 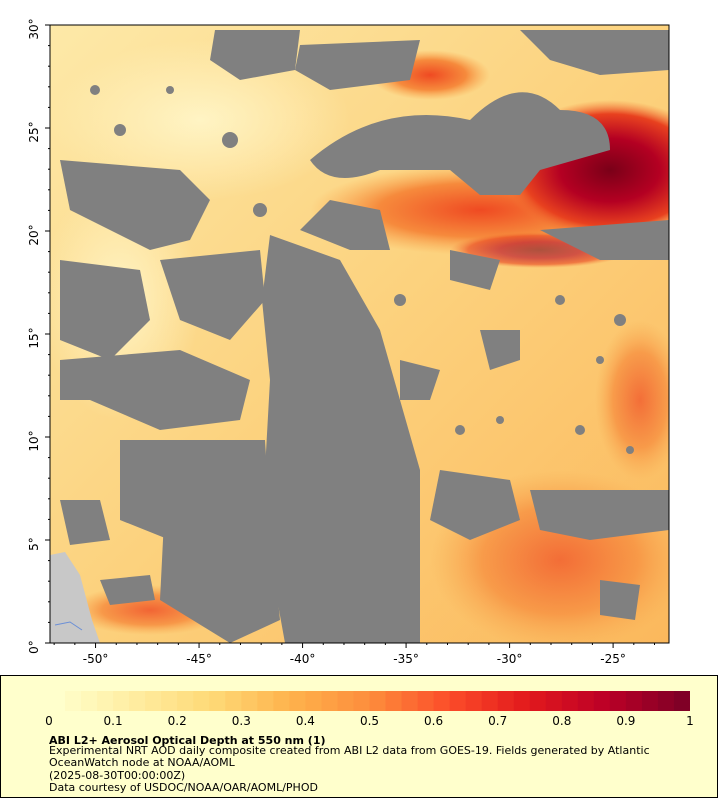 What do you see at coordinates (34, 544) in the screenshot?
I see `latitude-label: 5°` at bounding box center [34, 544].